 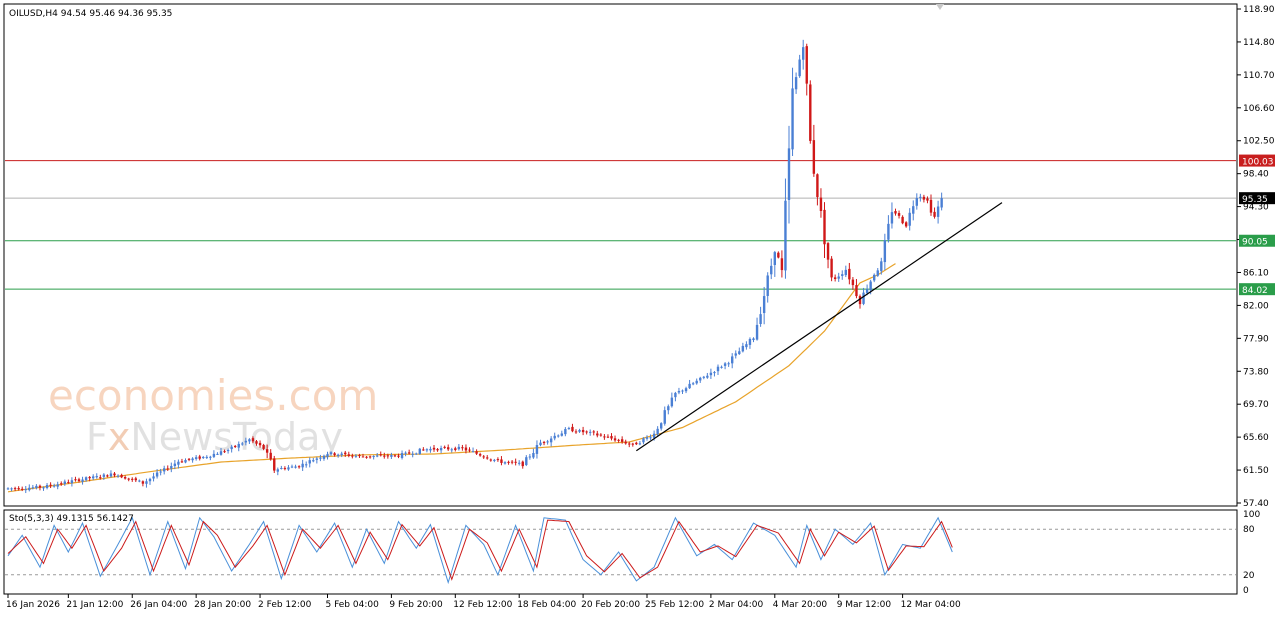 What do you see at coordinates (674, 605) in the screenshot?
I see `time-tick-label: 25 Feb 12:00` at bounding box center [674, 605].